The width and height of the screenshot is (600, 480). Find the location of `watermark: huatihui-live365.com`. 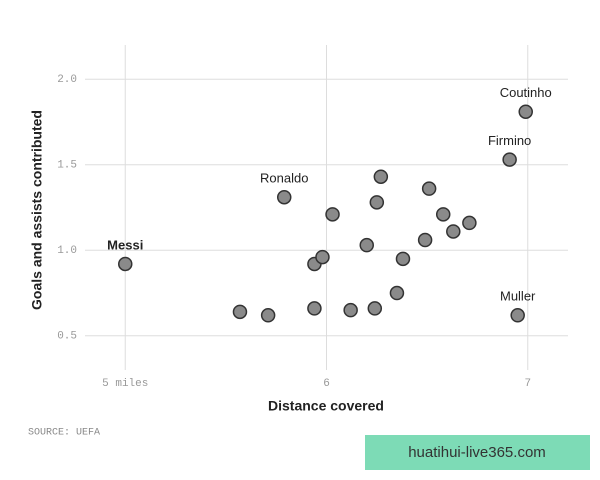

watermark: huatihui-live365.com is located at coordinates (477, 452).